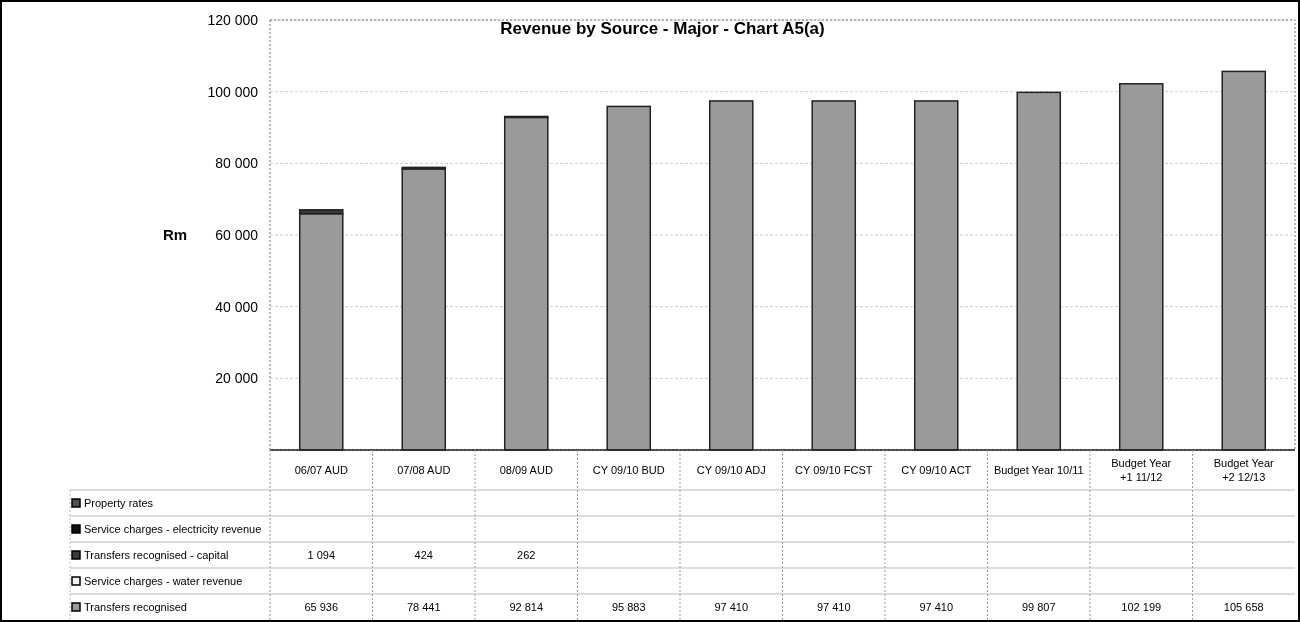 The height and width of the screenshot is (622, 1300). Describe the element at coordinates (423, 554) in the screenshot. I see `data-label: 424` at that location.